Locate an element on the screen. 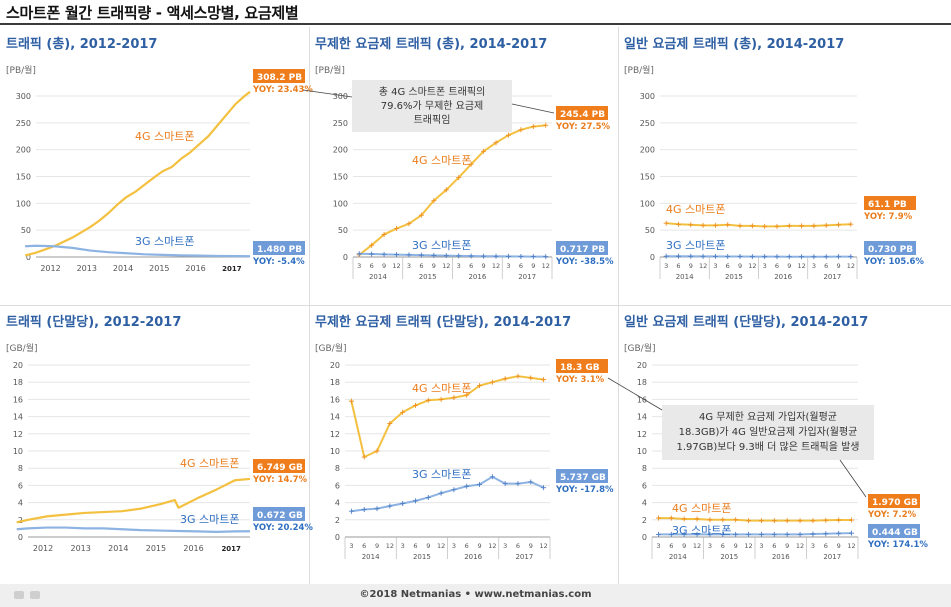 The width and height of the screenshot is (951, 607). y-tick-label: 100 is located at coordinates (23, 203).